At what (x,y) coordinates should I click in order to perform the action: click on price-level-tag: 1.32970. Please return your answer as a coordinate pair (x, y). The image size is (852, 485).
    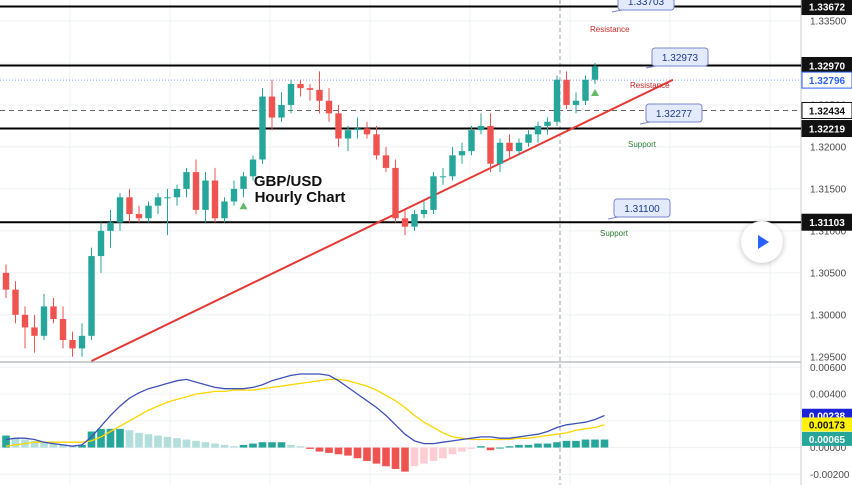
    Looking at the image, I should click on (826, 65).